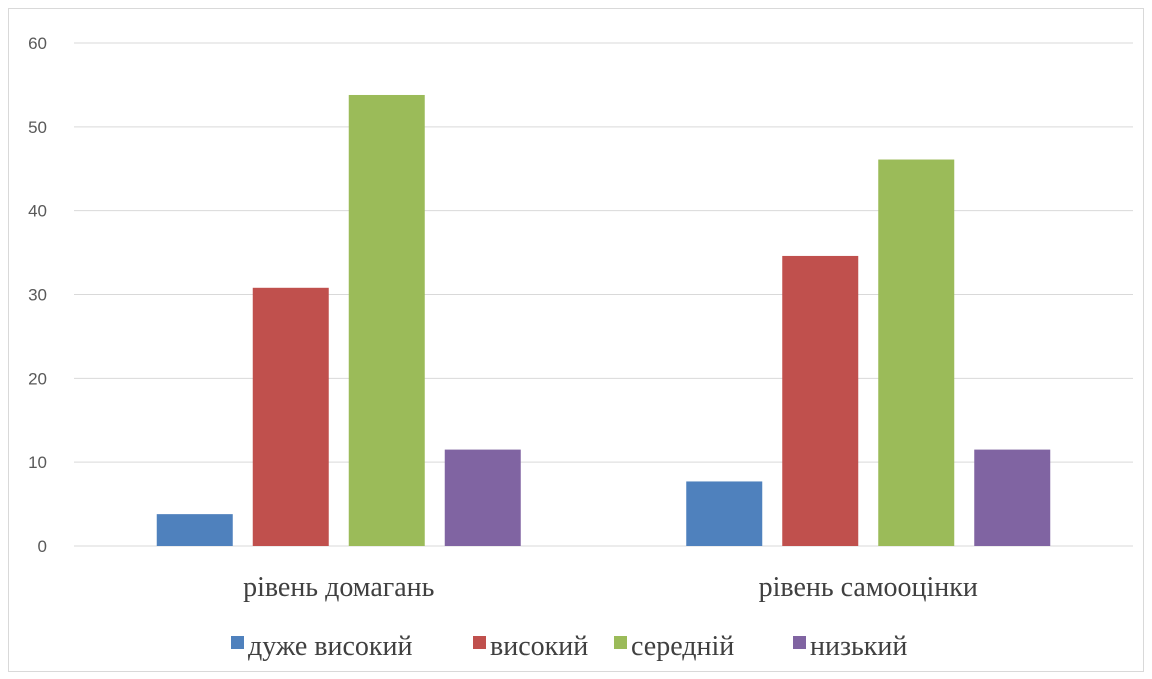 The image size is (1152, 679). What do you see at coordinates (868, 587) in the screenshot?
I see `x-category-label: рівень самооцінки` at bounding box center [868, 587].